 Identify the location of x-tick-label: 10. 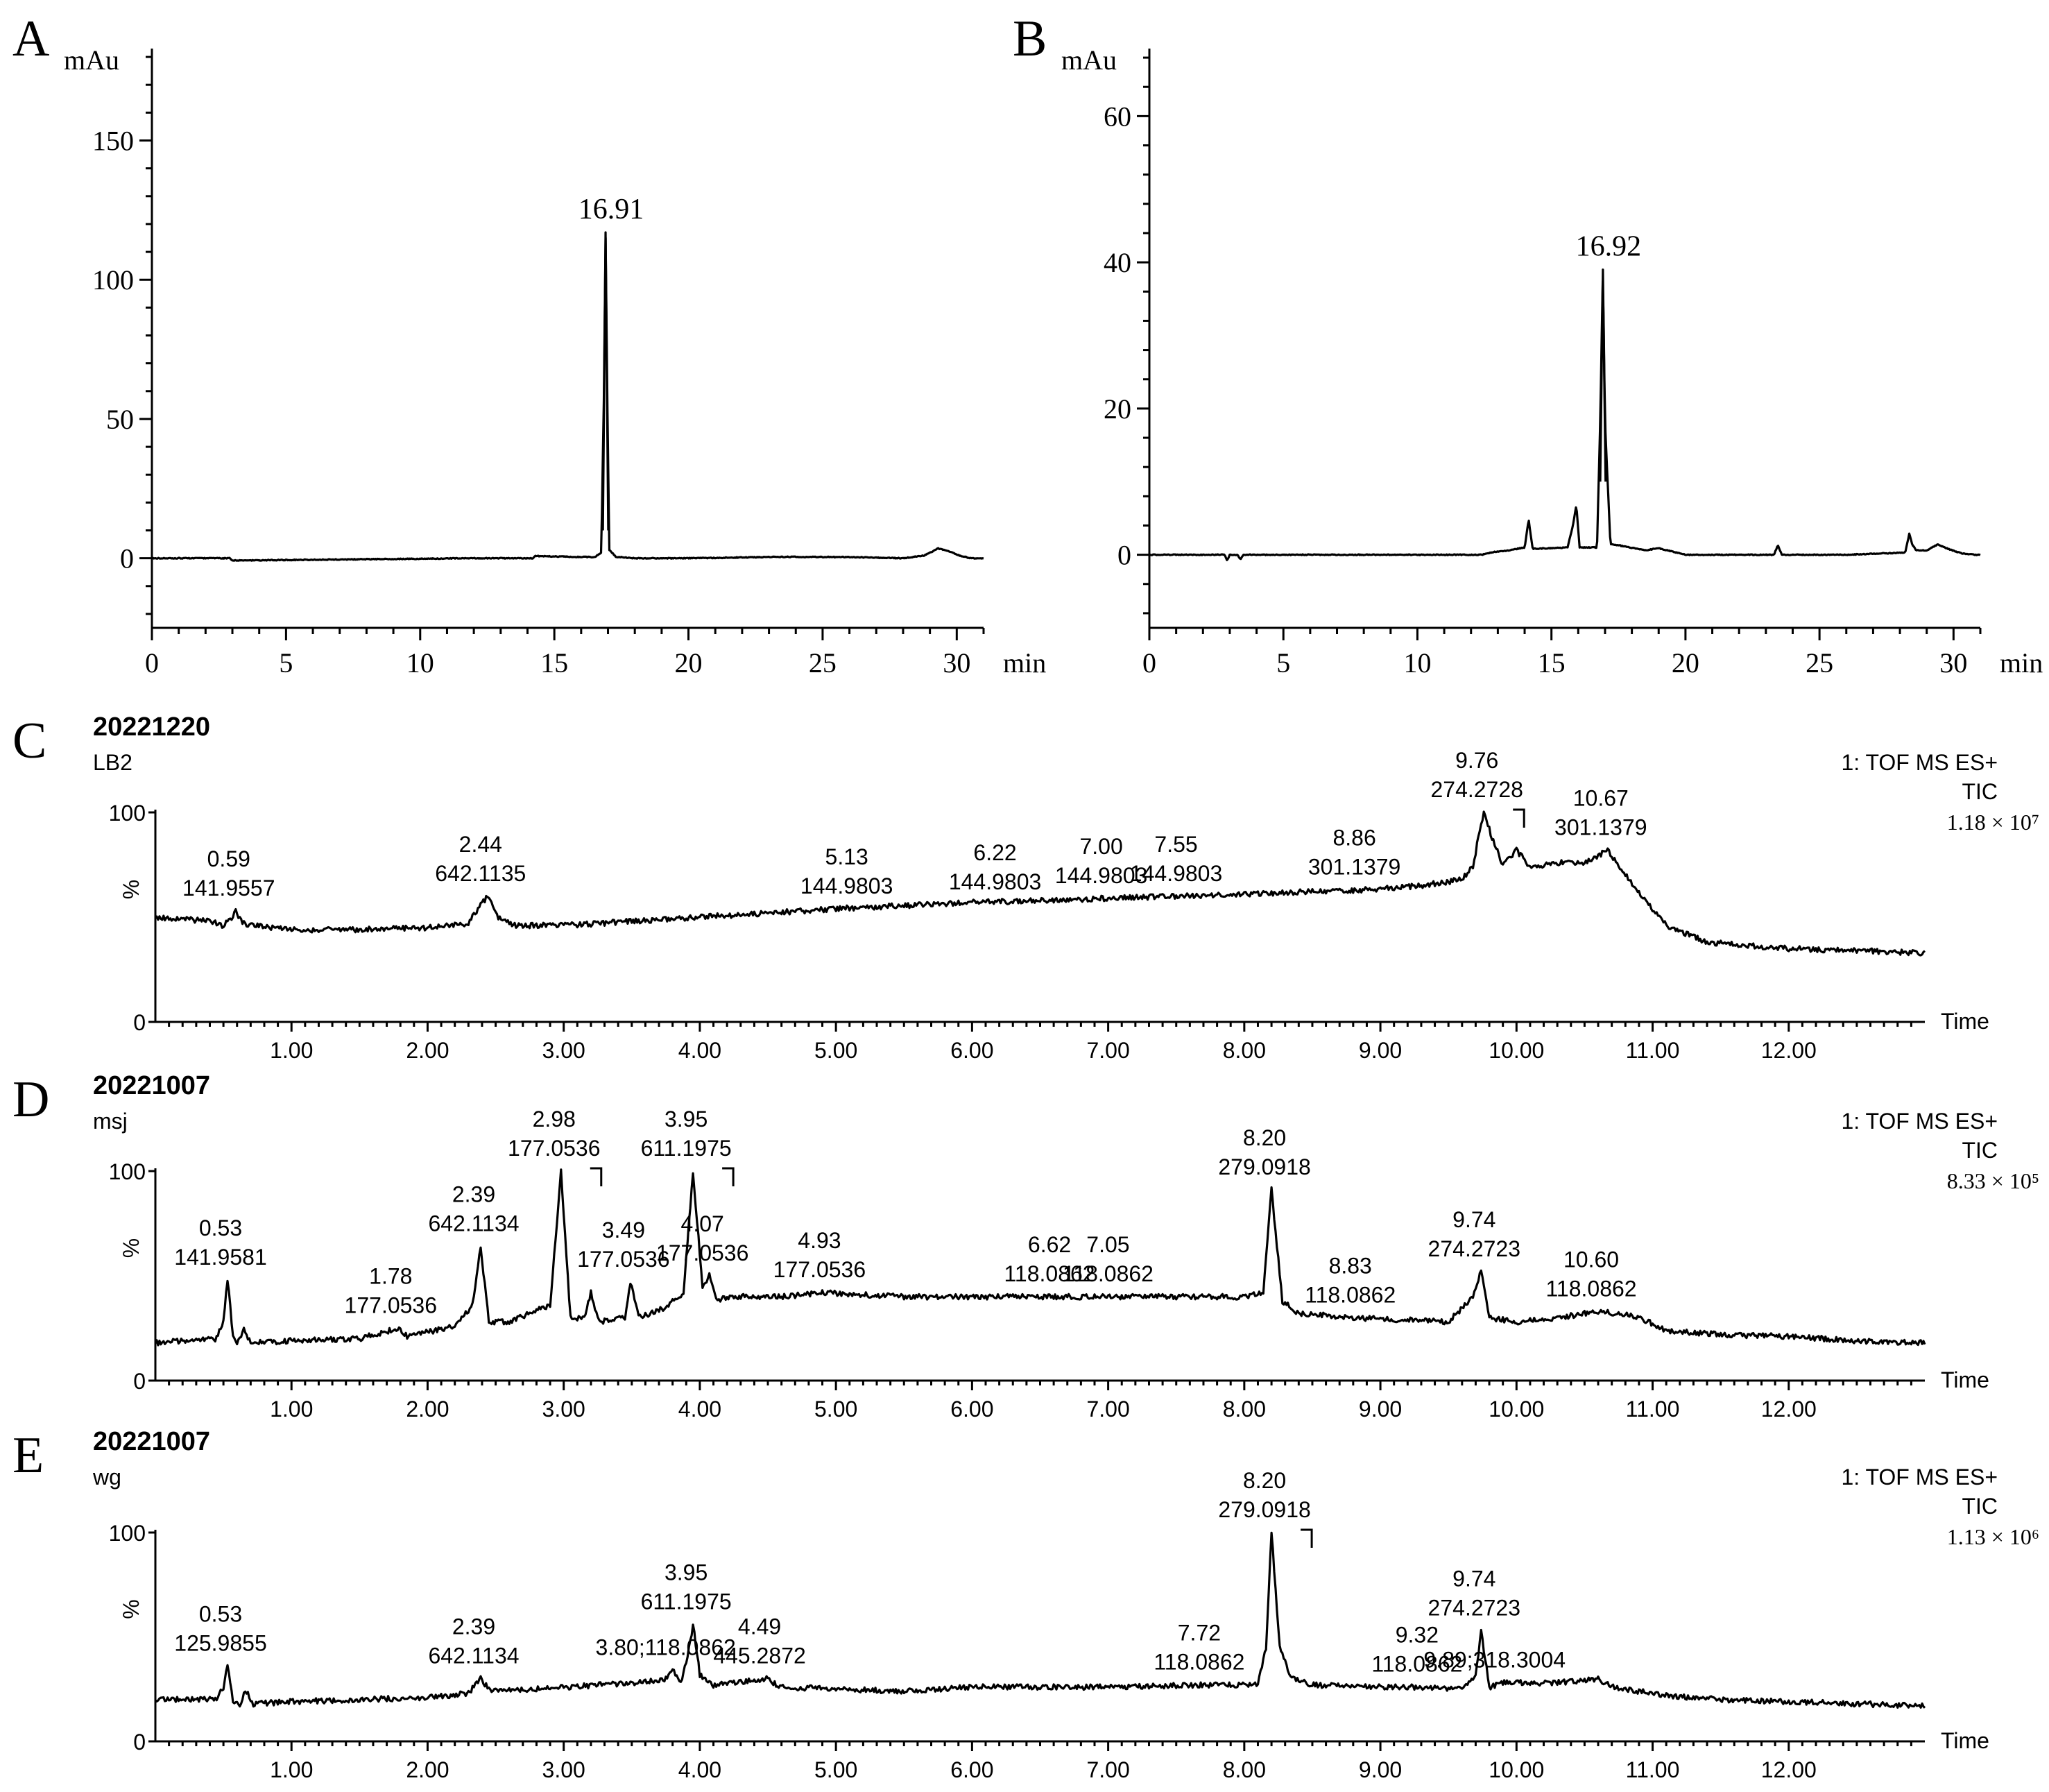
(420, 663).